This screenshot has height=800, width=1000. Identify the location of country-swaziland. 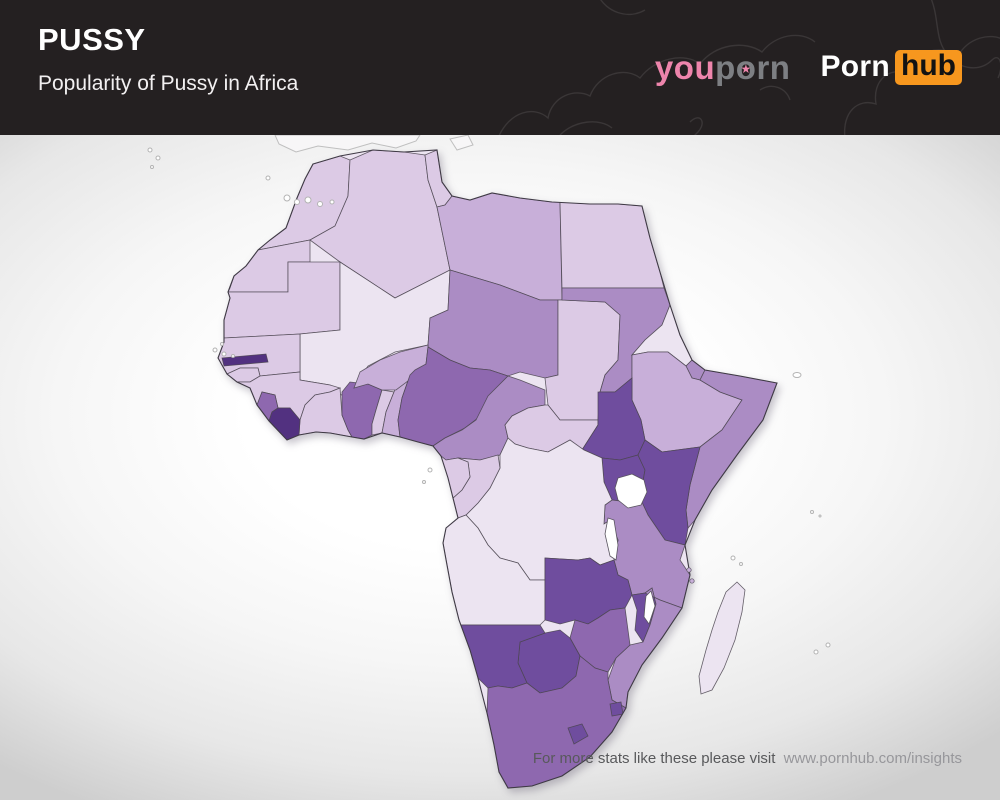
(616, 709).